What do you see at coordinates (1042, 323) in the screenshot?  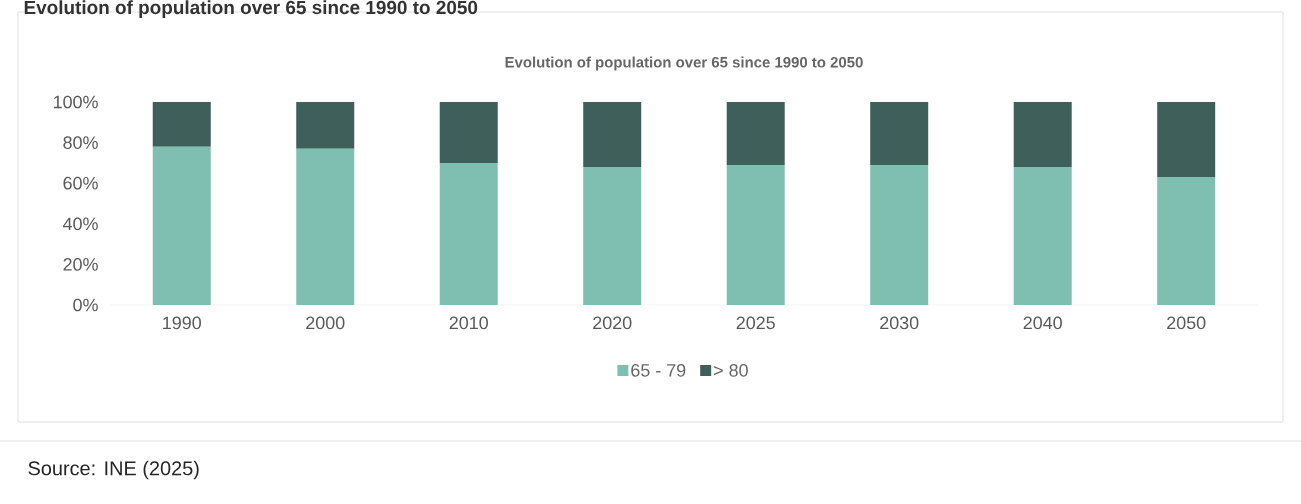 I see `x-tick-label: 2040` at bounding box center [1042, 323].